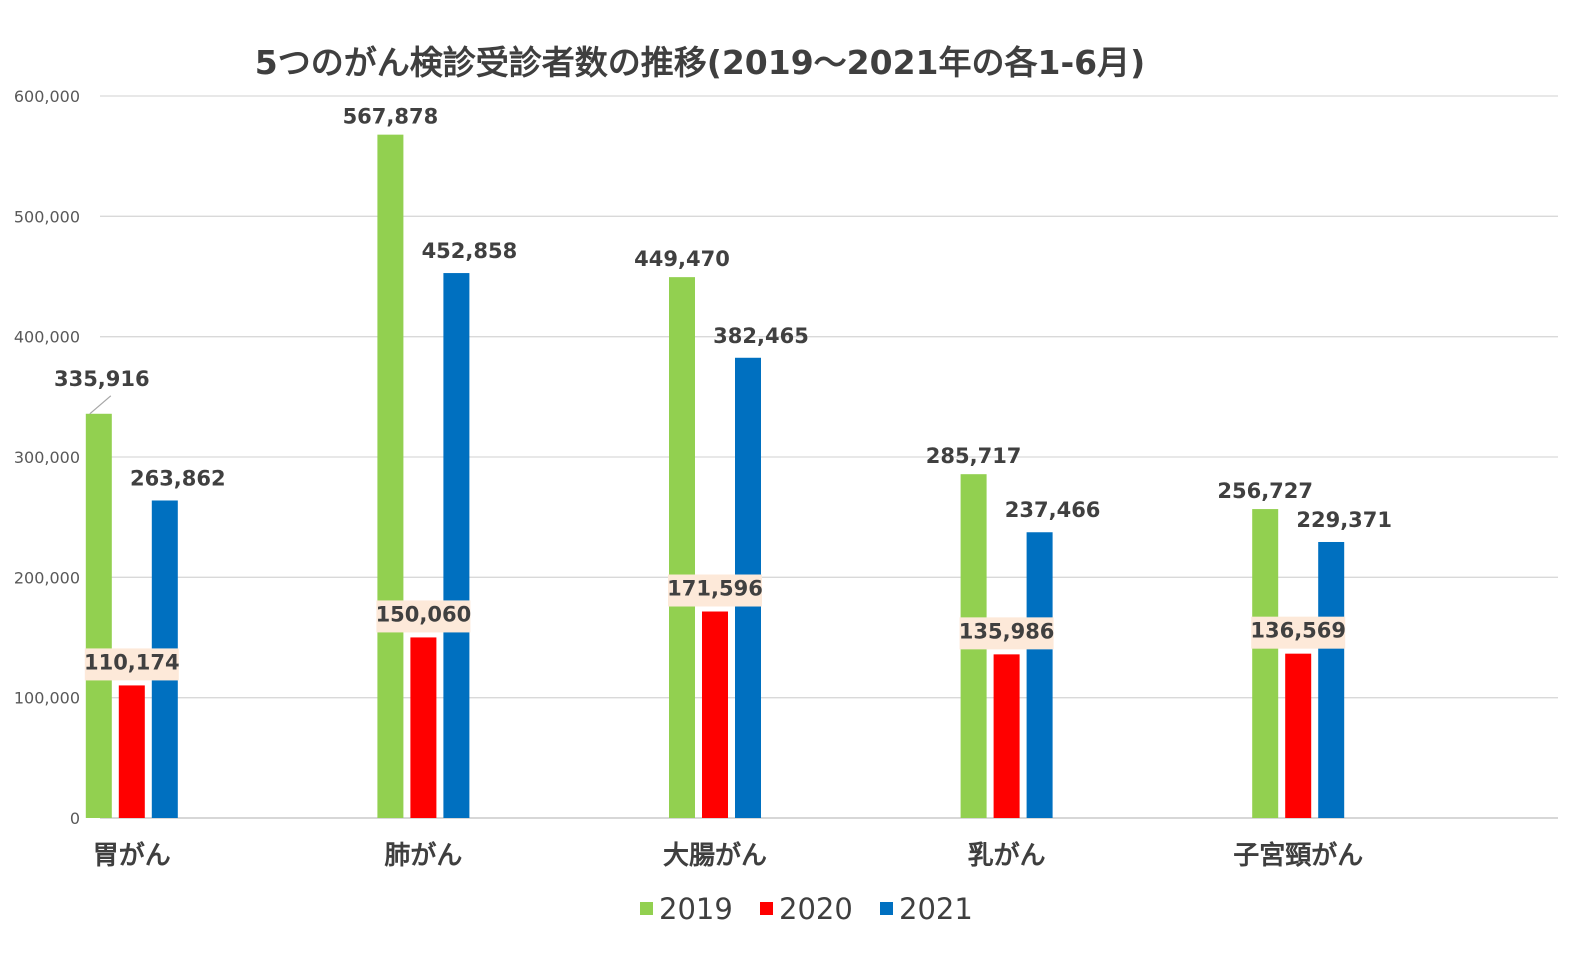 Image resolution: width=1596 pixels, height=967 pixels. I want to click on data-label: 263,862, so click(178, 478).